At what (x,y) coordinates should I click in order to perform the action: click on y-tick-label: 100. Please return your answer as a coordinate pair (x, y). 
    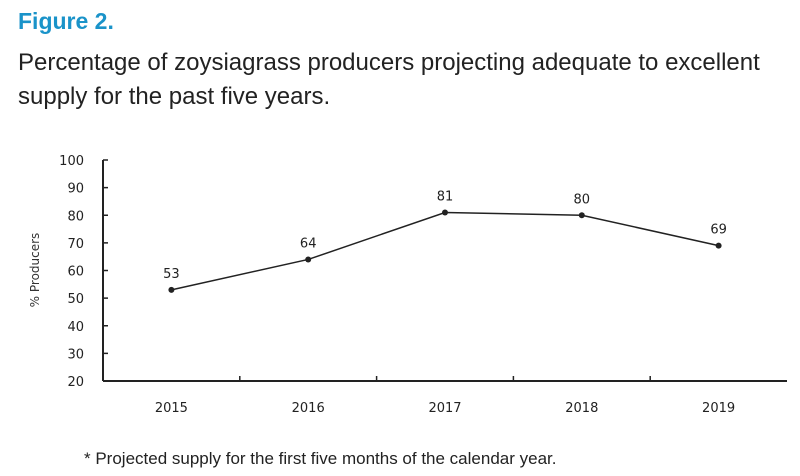
    Looking at the image, I should click on (71, 161).